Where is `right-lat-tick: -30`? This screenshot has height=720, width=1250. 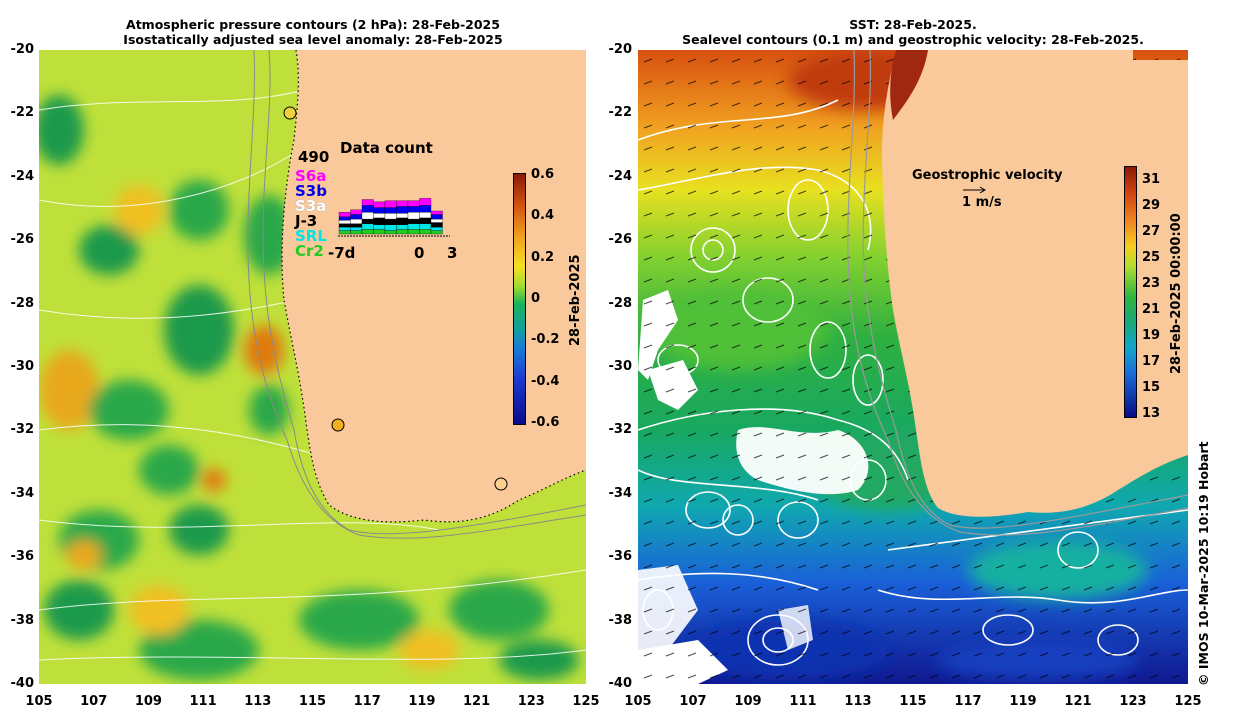 right-lat-tick: -30 is located at coordinates (620, 366).